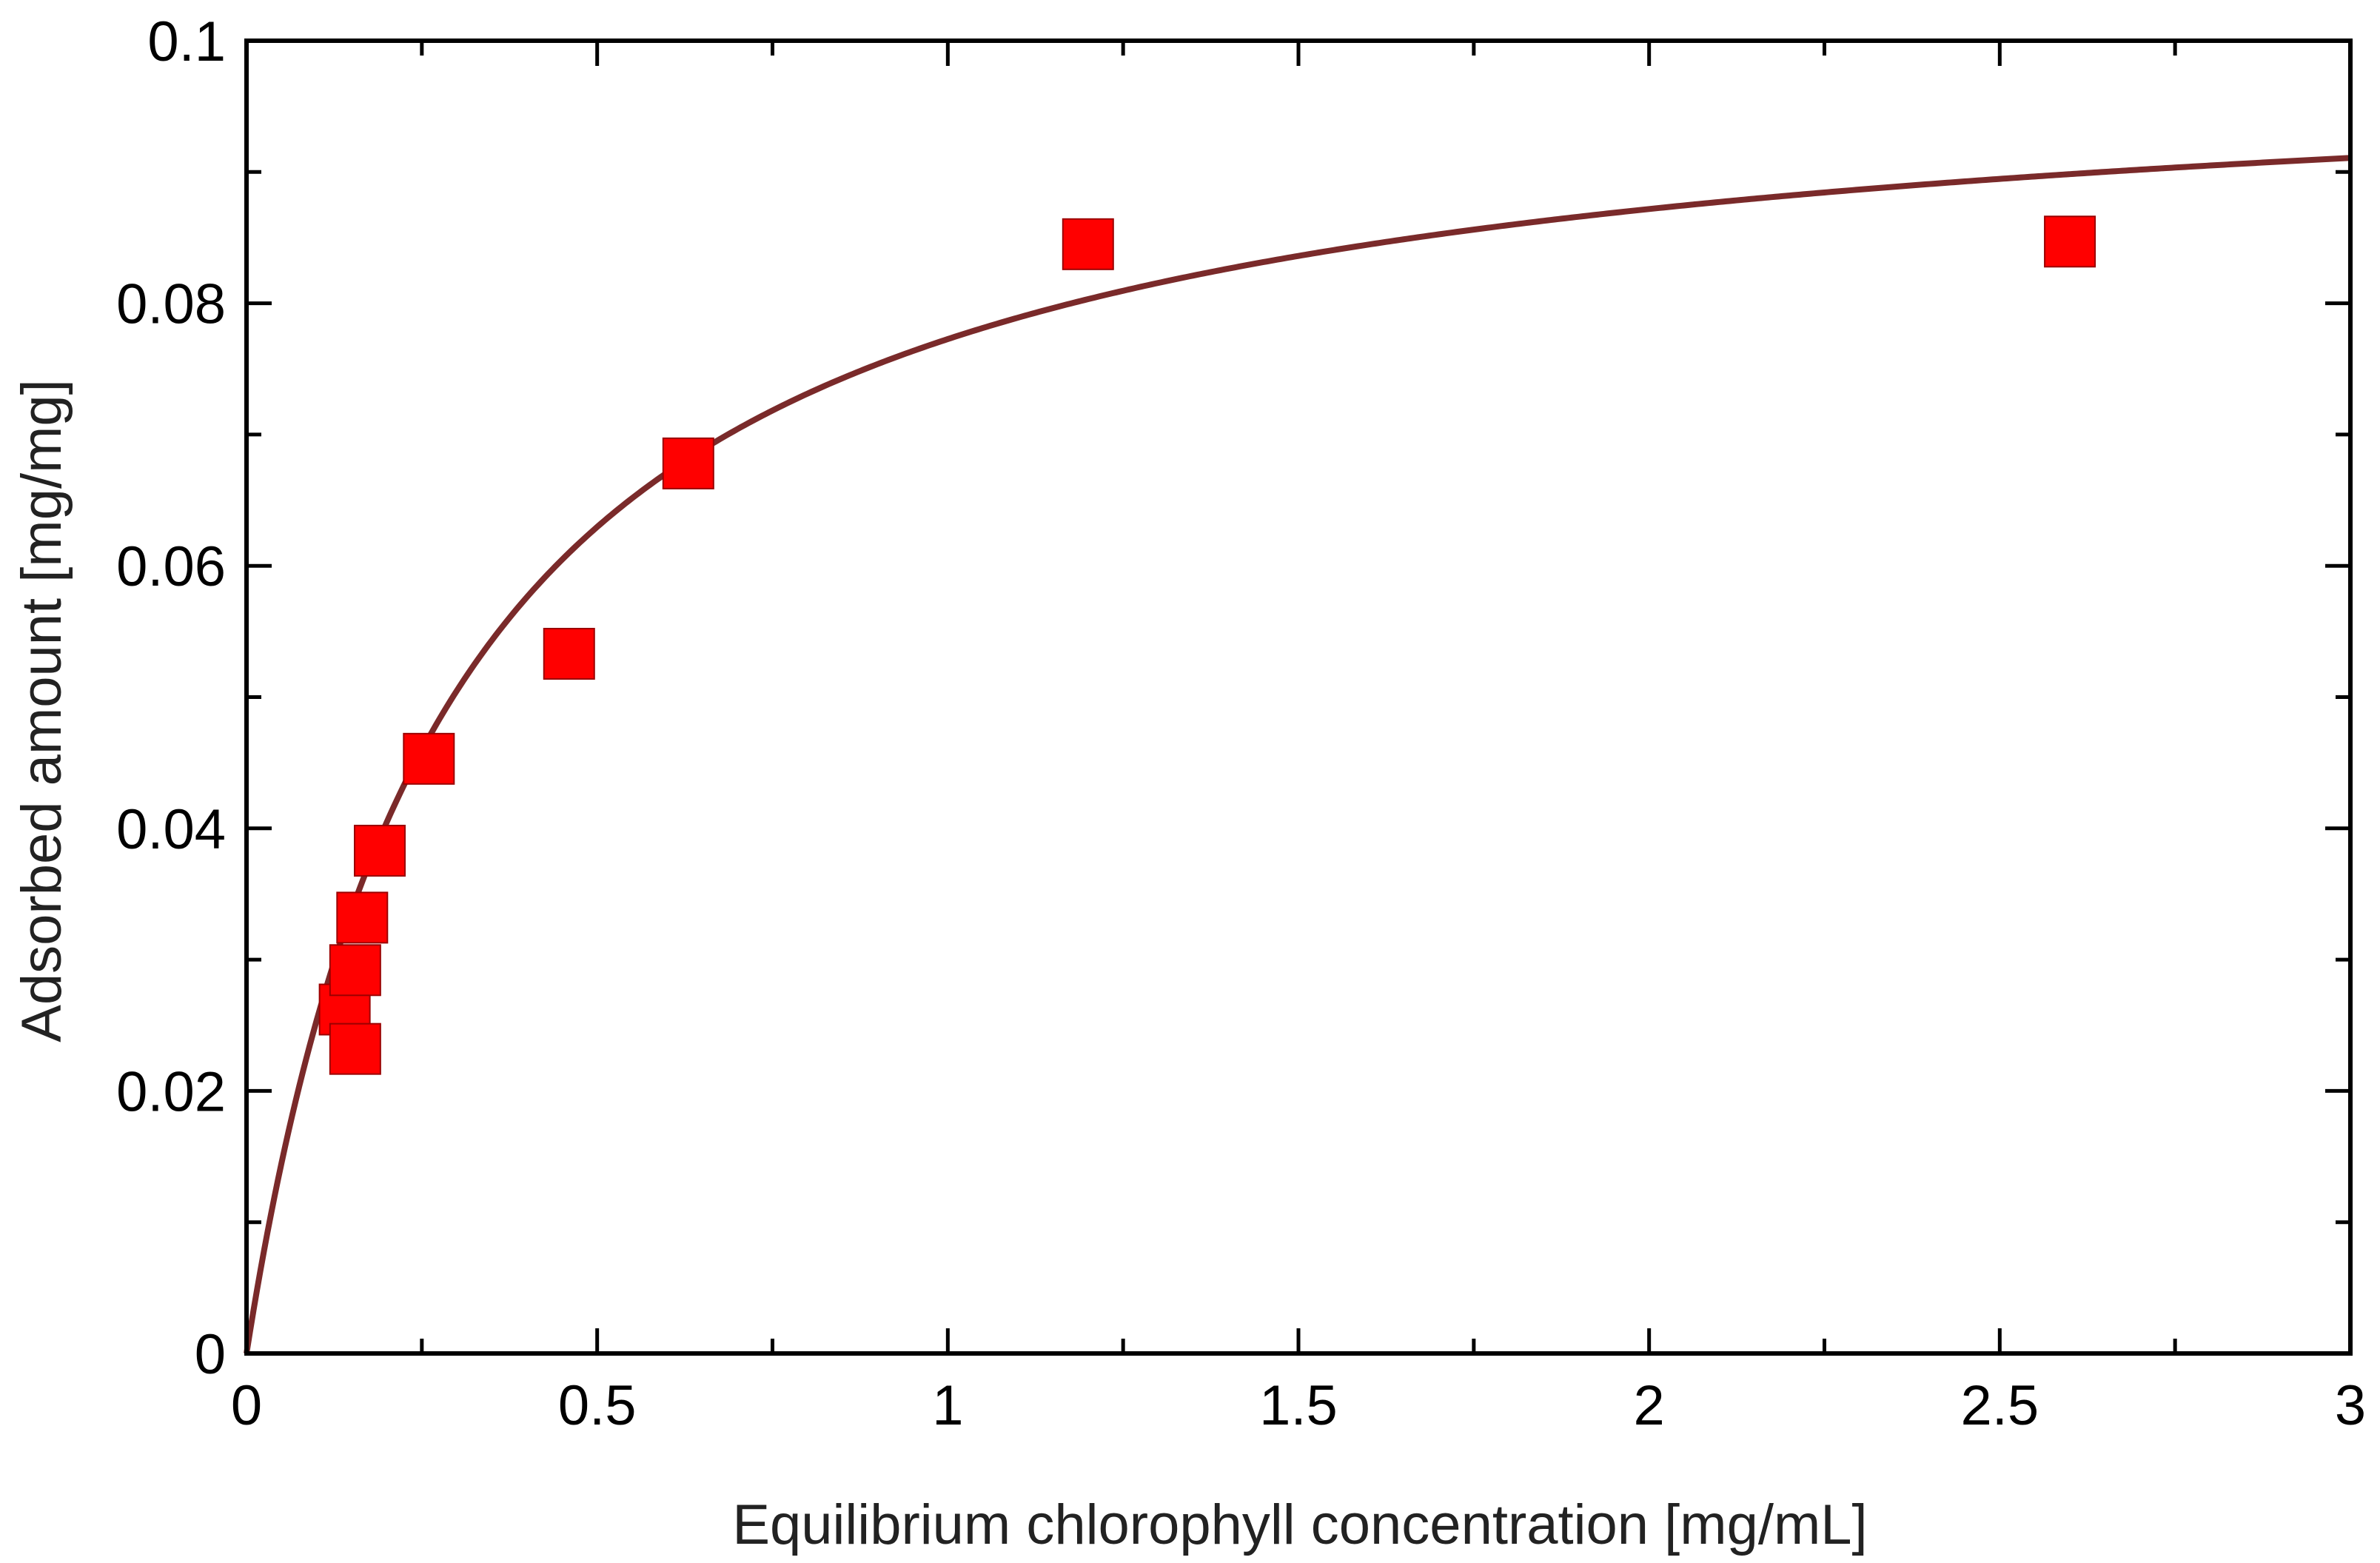  Describe the element at coordinates (947, 1405) in the screenshot. I see `x-tick-label: 1` at that location.